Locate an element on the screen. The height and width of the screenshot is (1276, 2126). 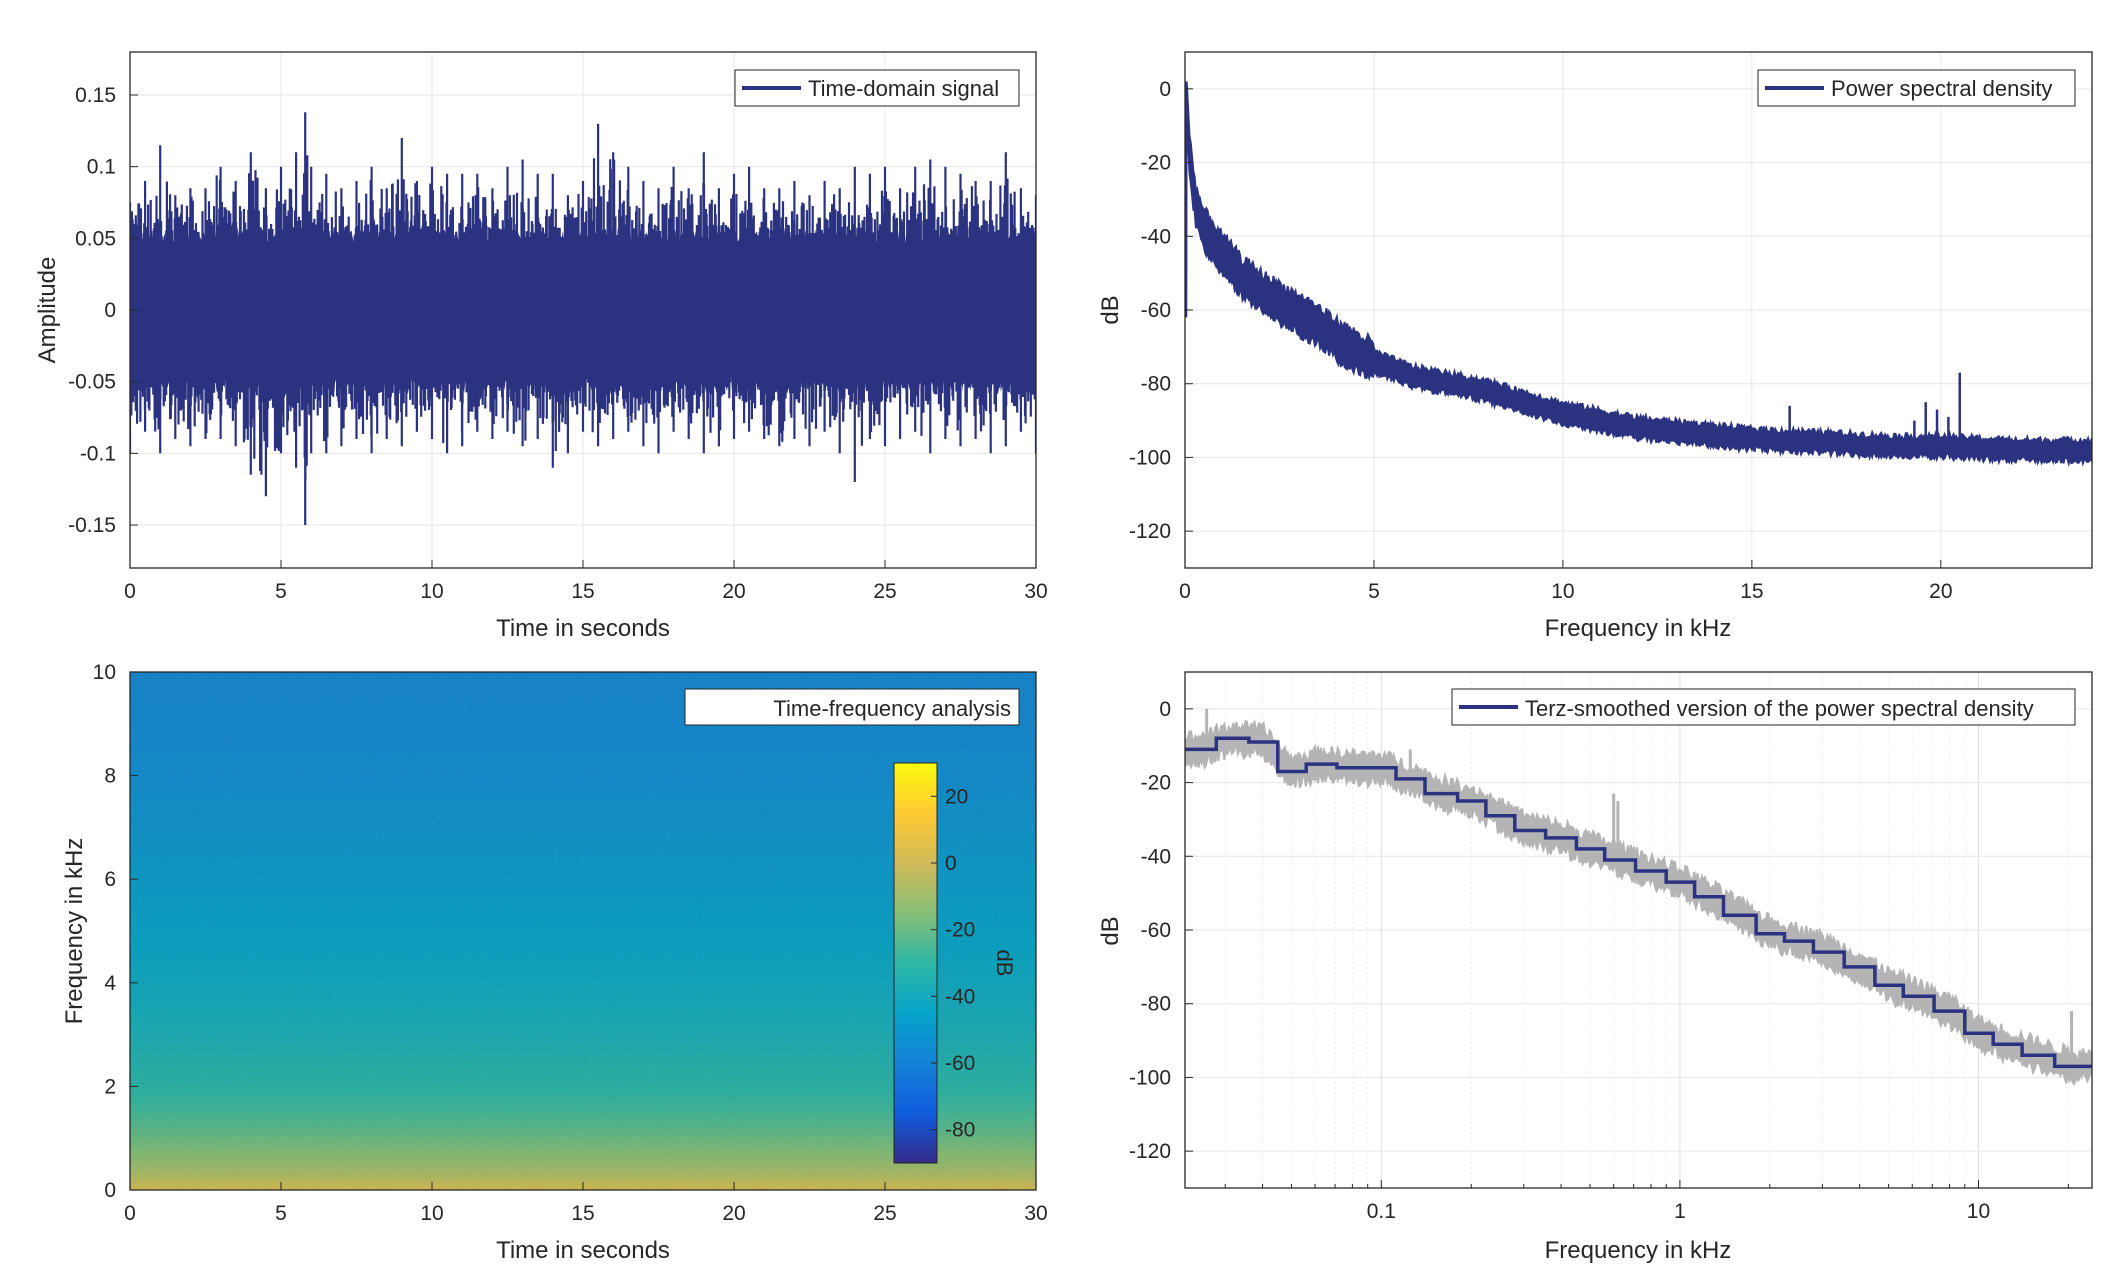
y-tick-label: -0.1 is located at coordinates (98, 453).